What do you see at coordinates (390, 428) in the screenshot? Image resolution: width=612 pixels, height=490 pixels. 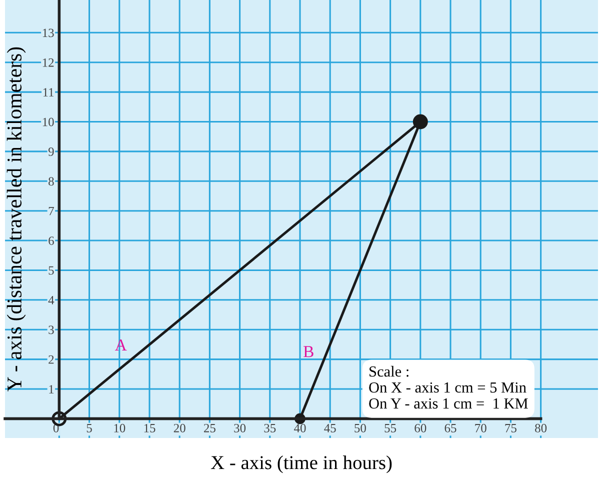 I see `x-tick-label: 55` at bounding box center [390, 428].